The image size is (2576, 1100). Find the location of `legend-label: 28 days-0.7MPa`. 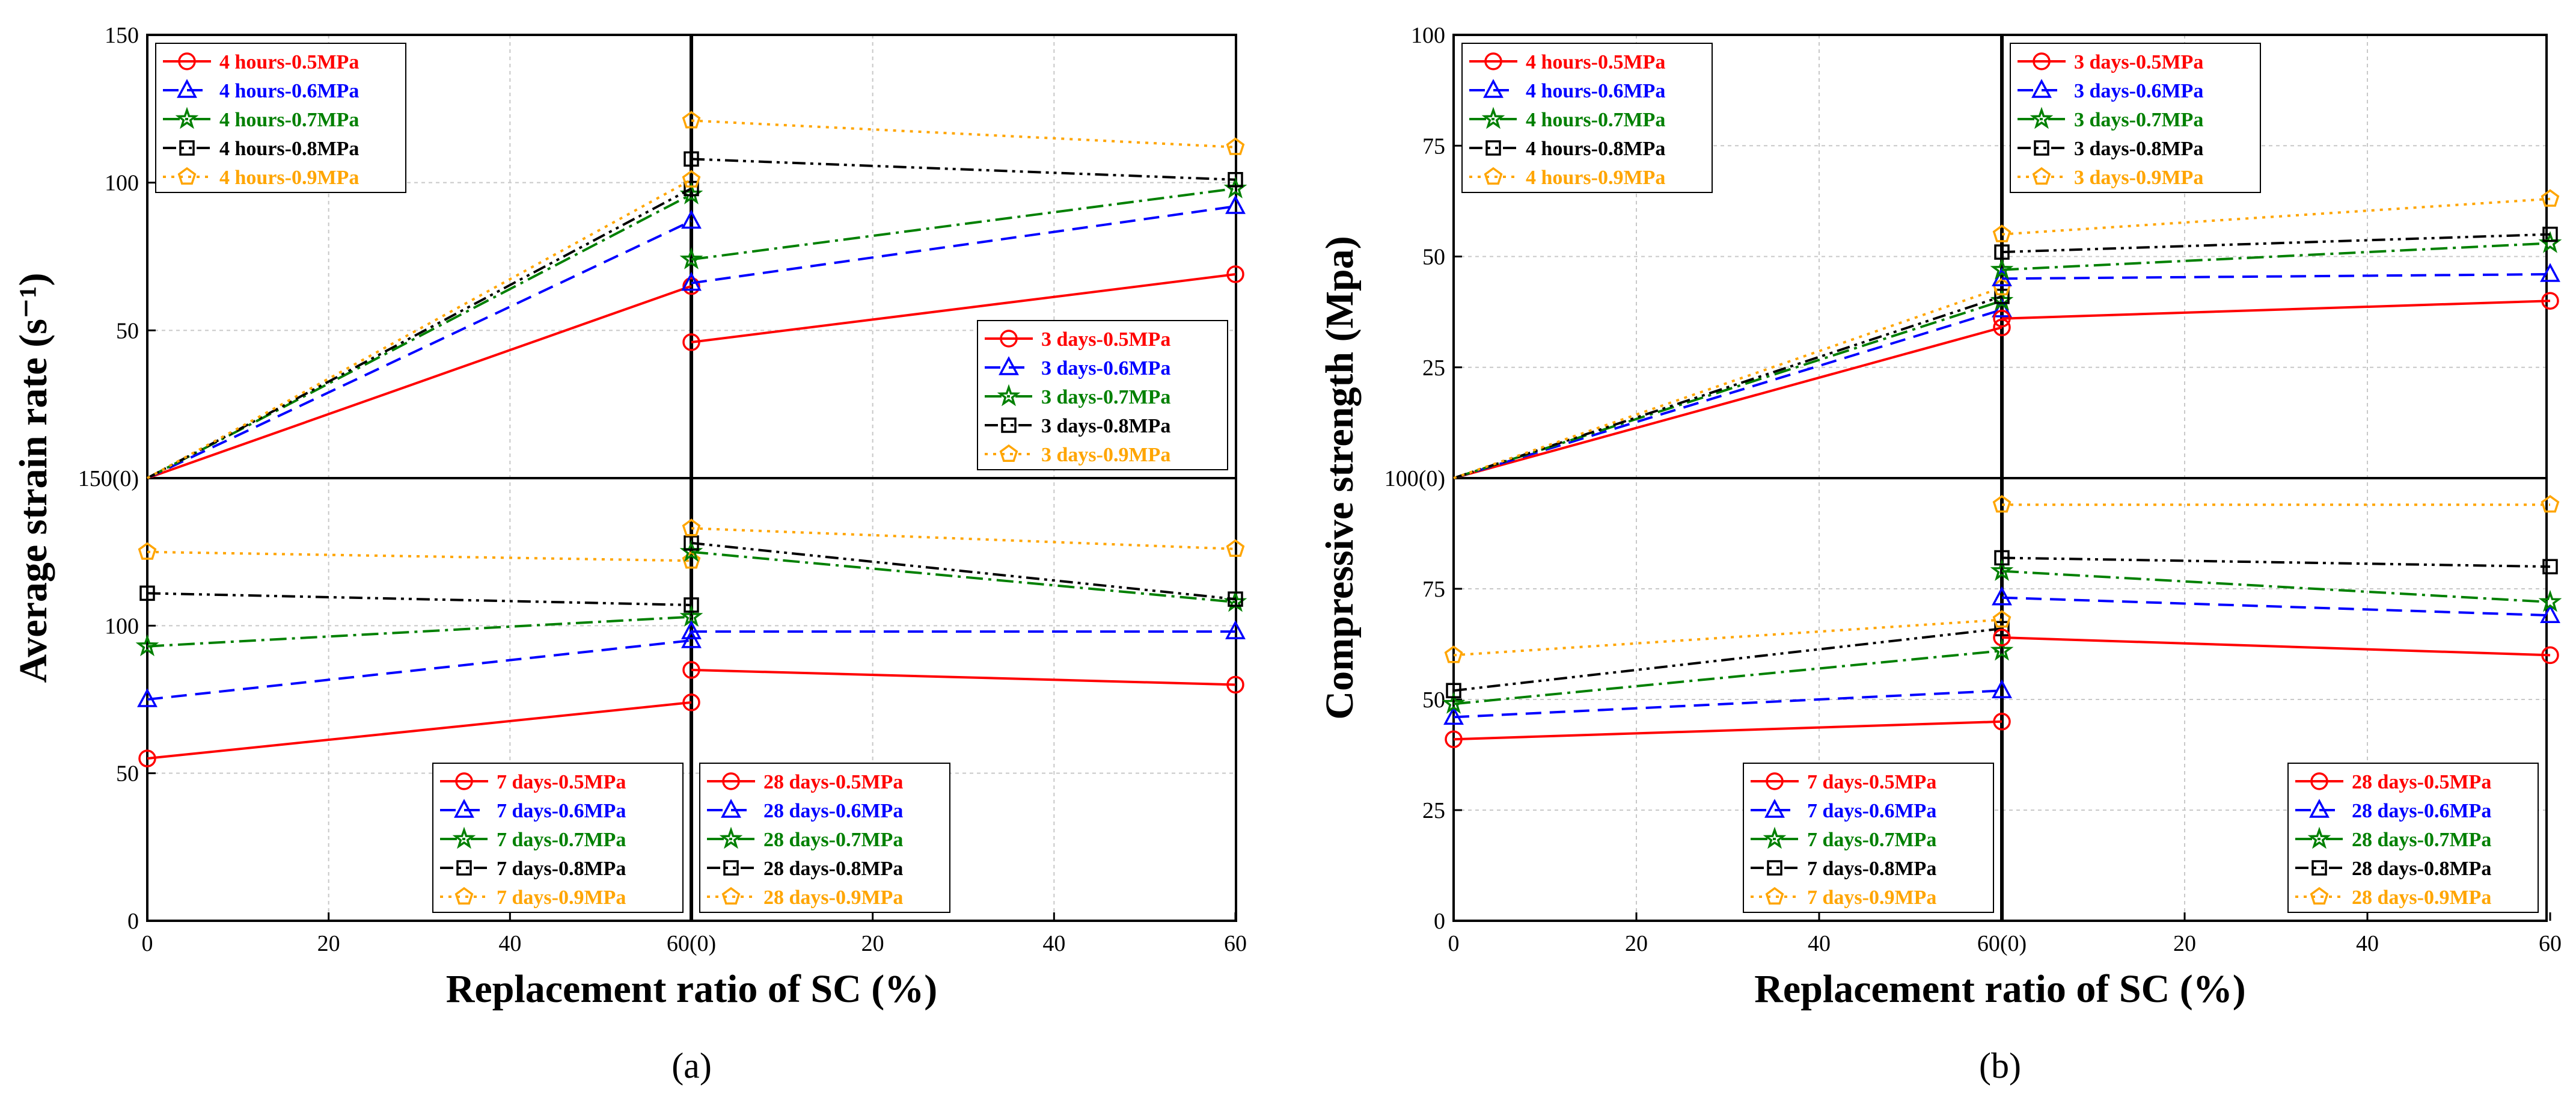

legend-label: 28 days-0.7MPa is located at coordinates (2421, 840).